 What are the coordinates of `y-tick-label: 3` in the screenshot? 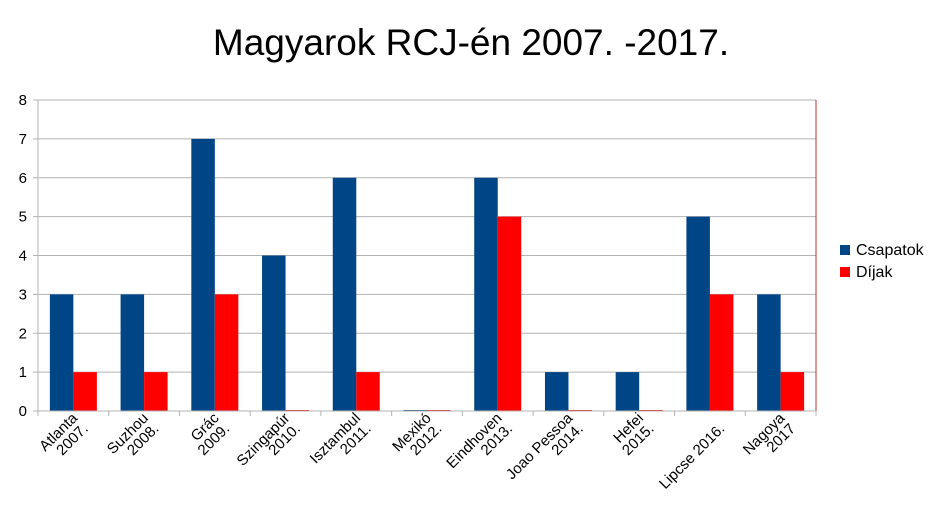 It's located at (23, 294).